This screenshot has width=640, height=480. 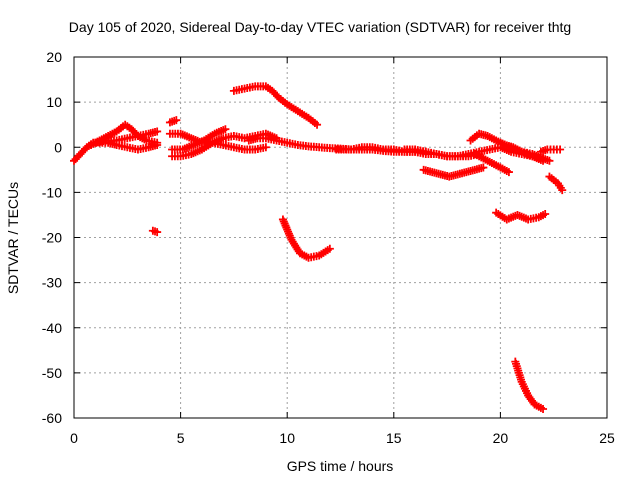 What do you see at coordinates (58, 147) in the screenshot?
I see `y-tick-label: 0` at bounding box center [58, 147].